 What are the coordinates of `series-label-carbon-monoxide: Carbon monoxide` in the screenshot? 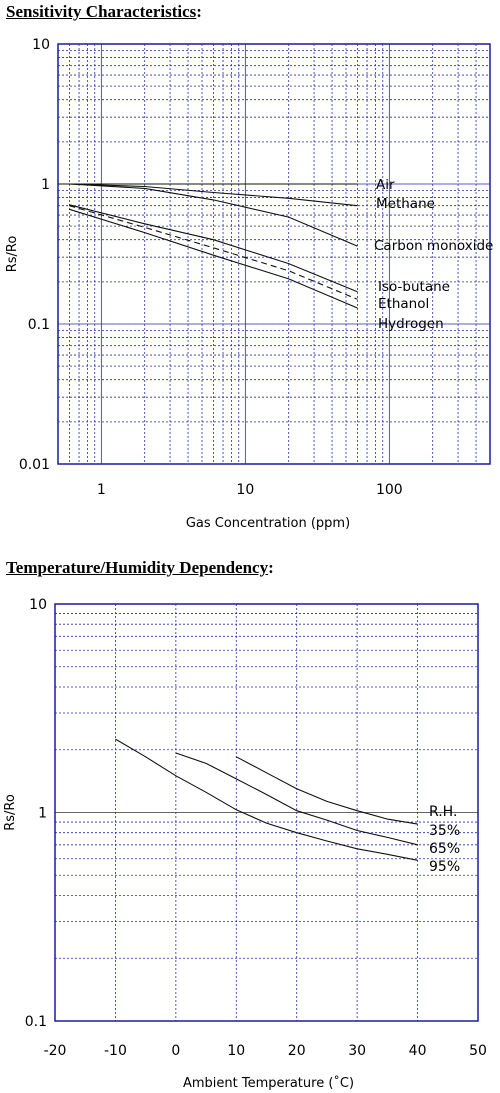 It's located at (433, 246).